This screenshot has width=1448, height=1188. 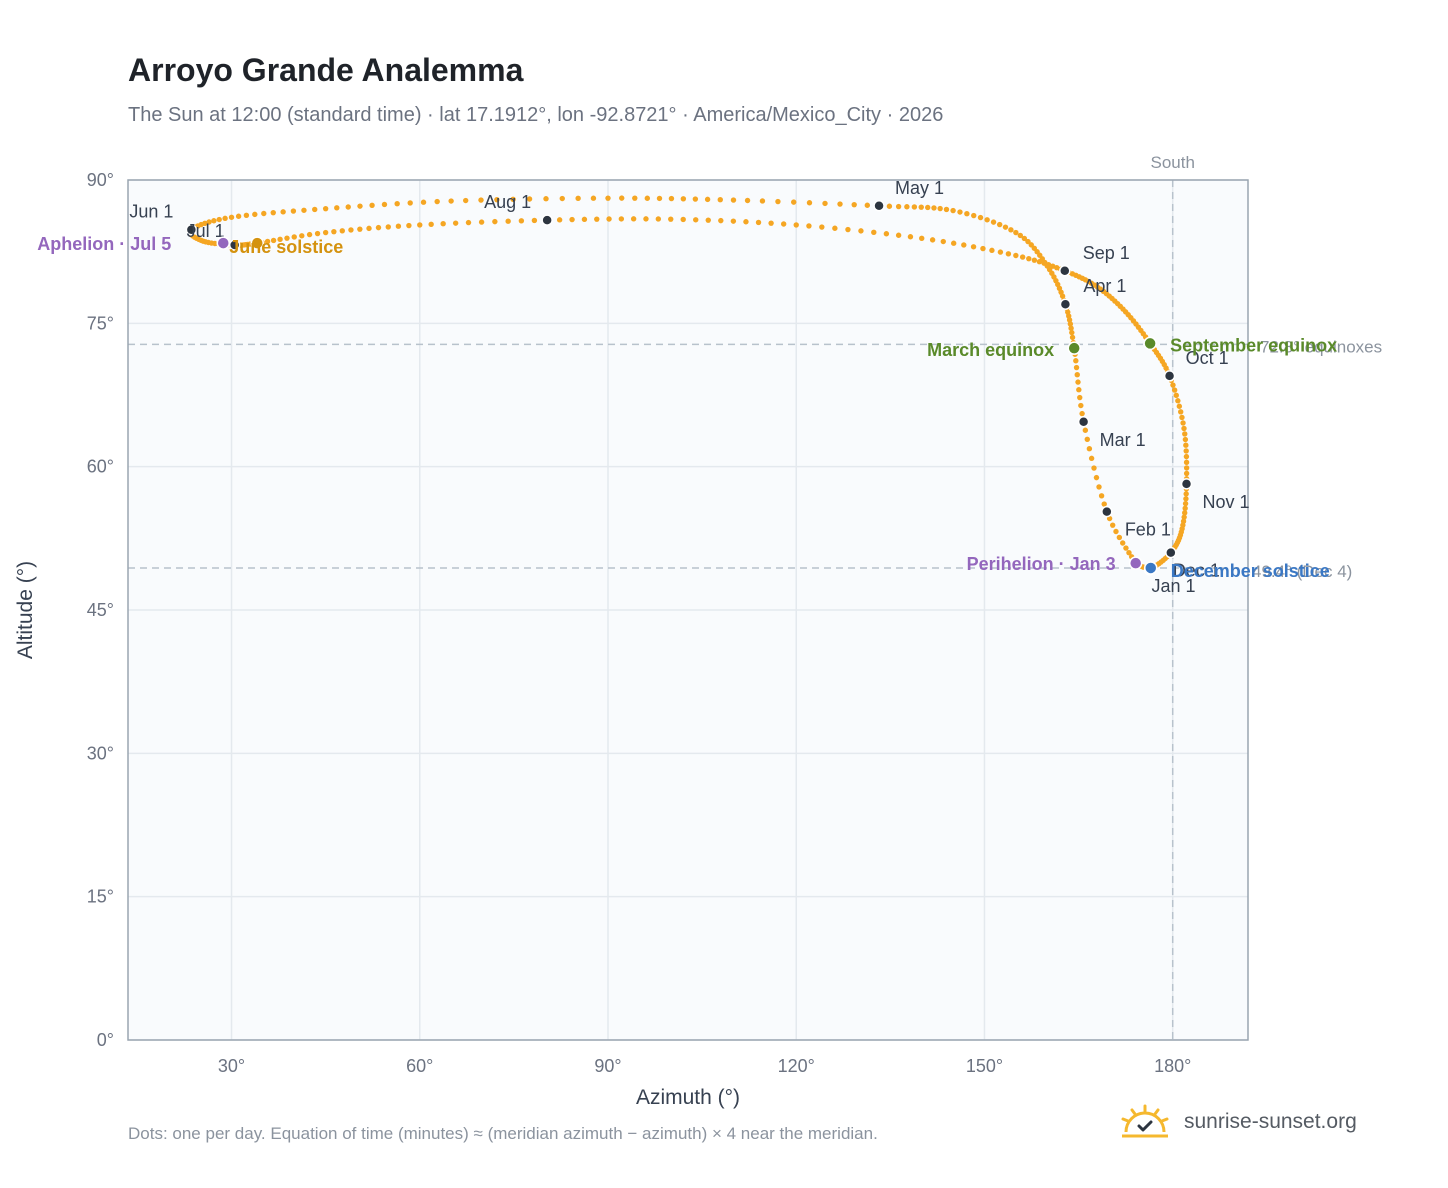 What do you see at coordinates (326, 70) in the screenshot?
I see `chart-title: Arroyo Grande Analemma` at bounding box center [326, 70].